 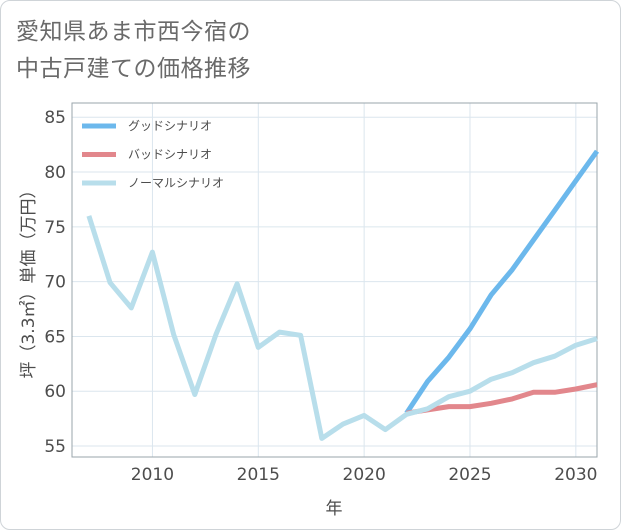 What do you see at coordinates (55, 283) in the screenshot?
I see `y-tick-label: 70` at bounding box center [55, 283].